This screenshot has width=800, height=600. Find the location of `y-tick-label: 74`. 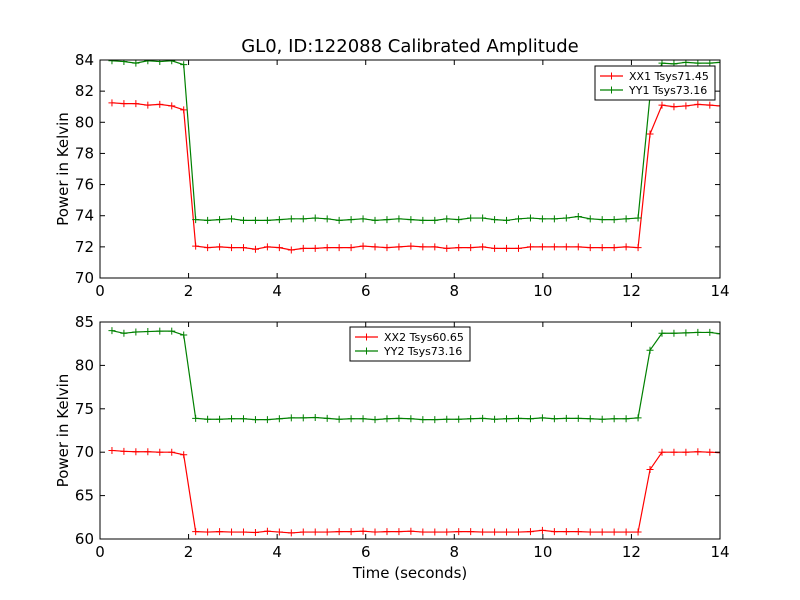

y-tick-label: 74 is located at coordinates (84, 216).